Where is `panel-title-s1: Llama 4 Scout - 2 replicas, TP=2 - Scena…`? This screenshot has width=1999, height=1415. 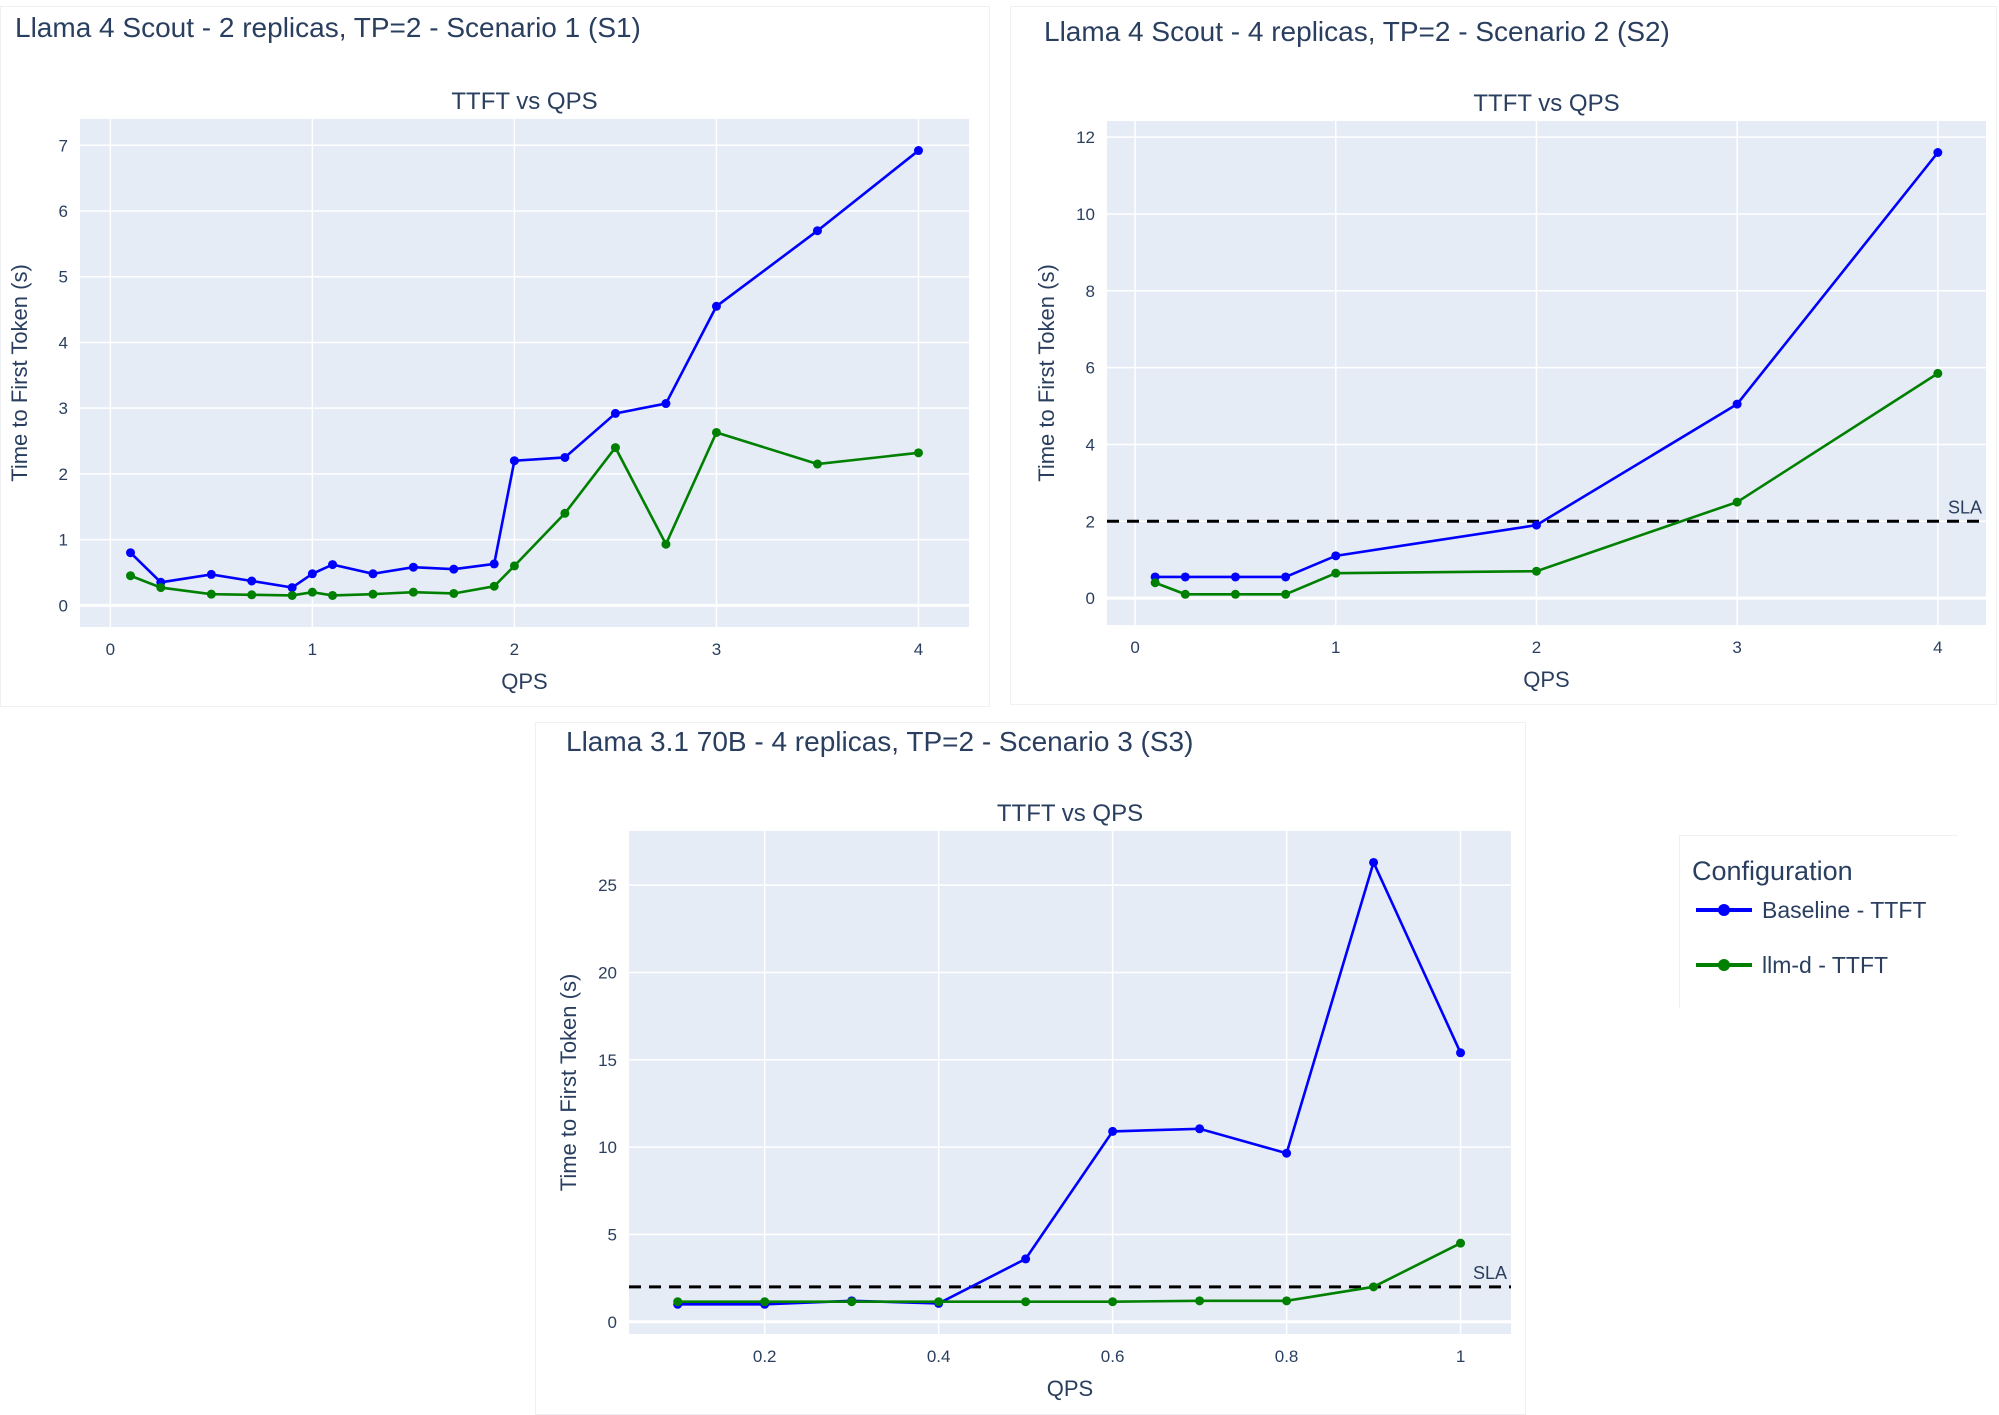 panel-title-s1: Llama 4 Scout - 2 replicas, TP=2 - Scena… is located at coordinates (328, 27).